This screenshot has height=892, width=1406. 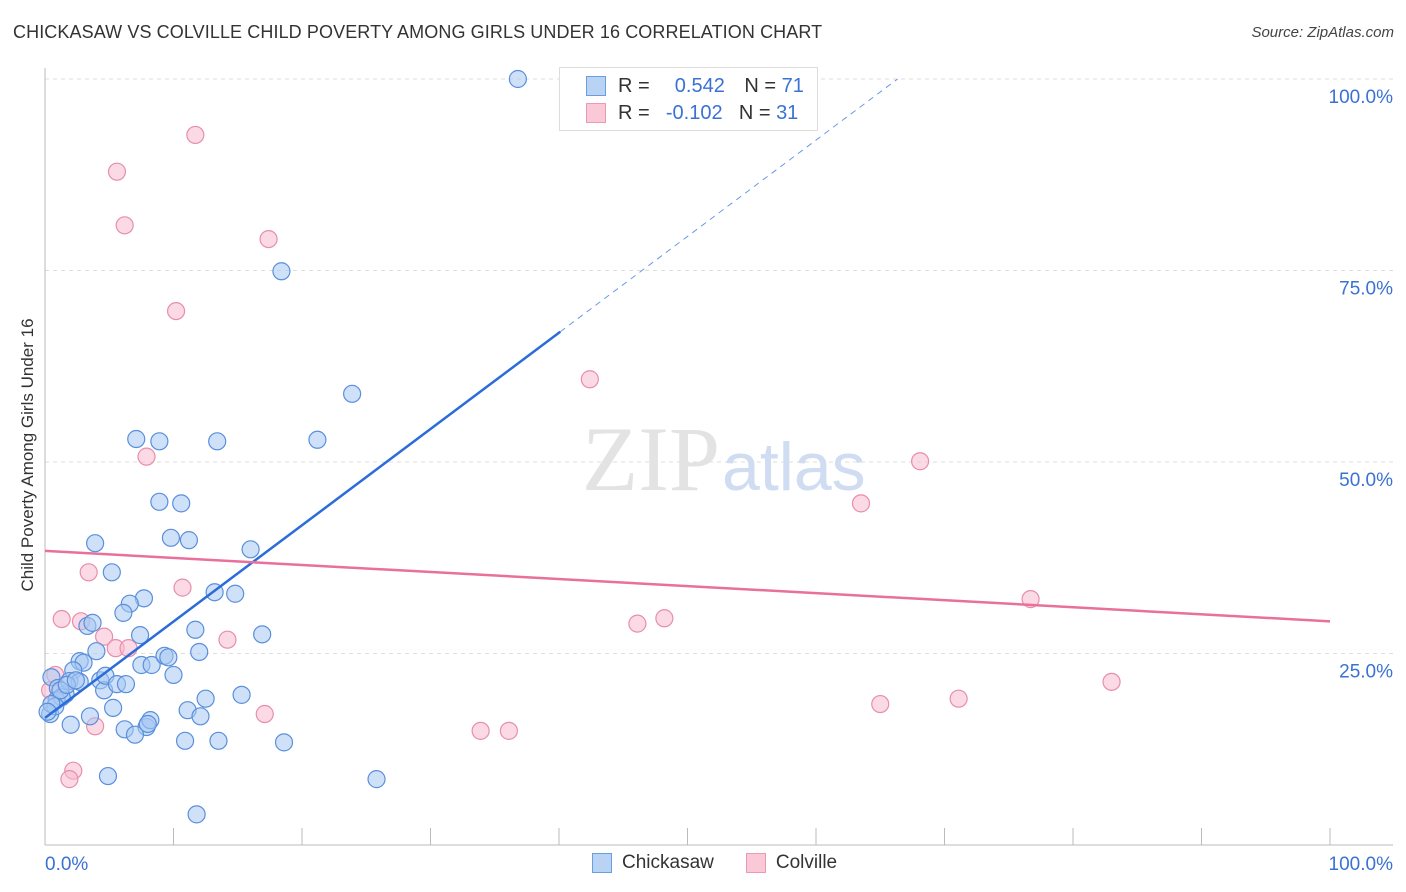 What do you see at coordinates (66, 864) in the screenshot?
I see `x-tick-label: 0.0%` at bounding box center [66, 864].